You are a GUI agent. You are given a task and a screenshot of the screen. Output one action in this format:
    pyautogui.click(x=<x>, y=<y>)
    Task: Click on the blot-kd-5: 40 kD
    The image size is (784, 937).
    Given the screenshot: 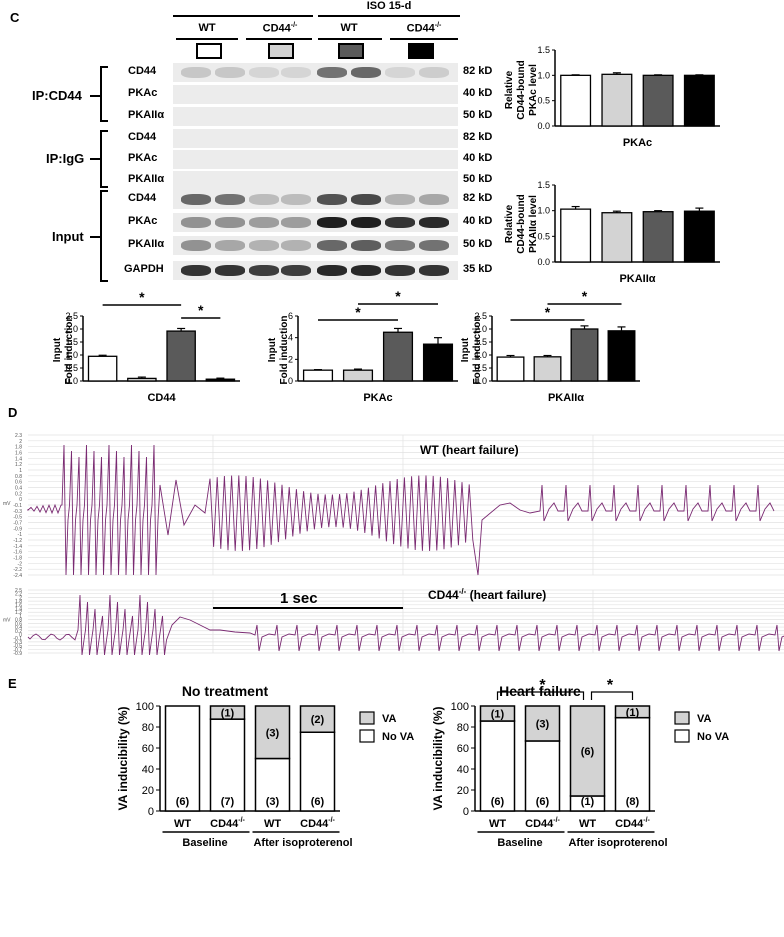 What is the action you would take?
    pyautogui.click(x=478, y=158)
    